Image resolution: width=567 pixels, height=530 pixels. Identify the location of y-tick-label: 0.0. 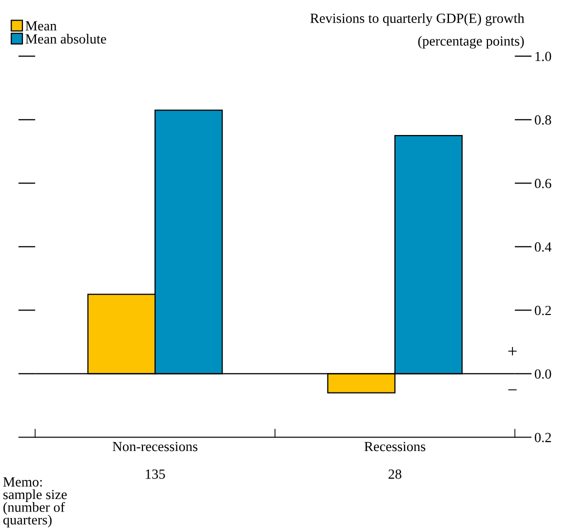
(543, 374).